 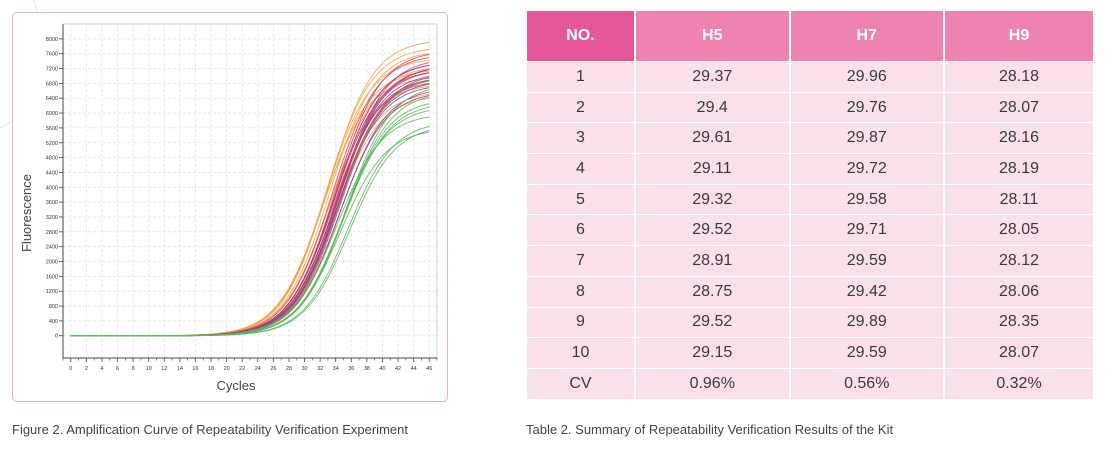 What do you see at coordinates (810, 230) in the screenshot?
I see `table-row: 6 29.52 29.71 28.05` at bounding box center [810, 230].